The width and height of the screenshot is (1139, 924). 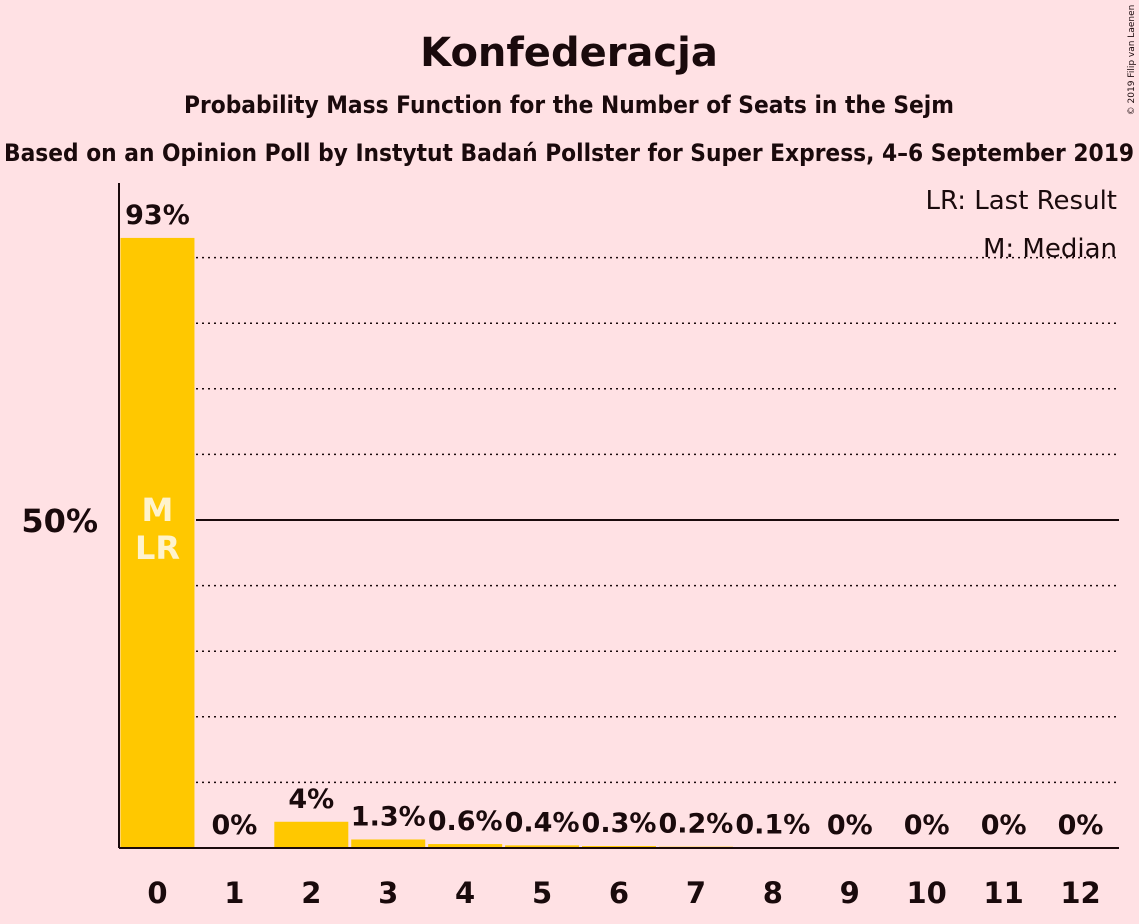 I want to click on value-label-0: 93%, so click(x=157, y=215).